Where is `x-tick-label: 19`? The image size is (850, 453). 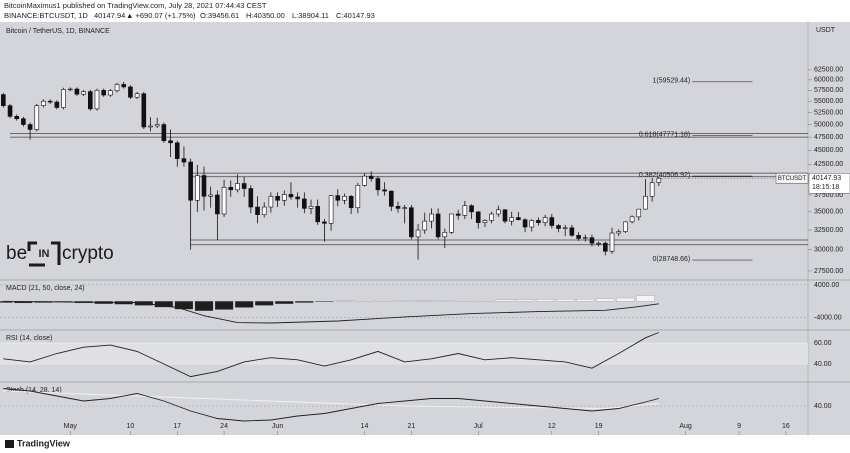 x-tick-label: 19 is located at coordinates (599, 426).